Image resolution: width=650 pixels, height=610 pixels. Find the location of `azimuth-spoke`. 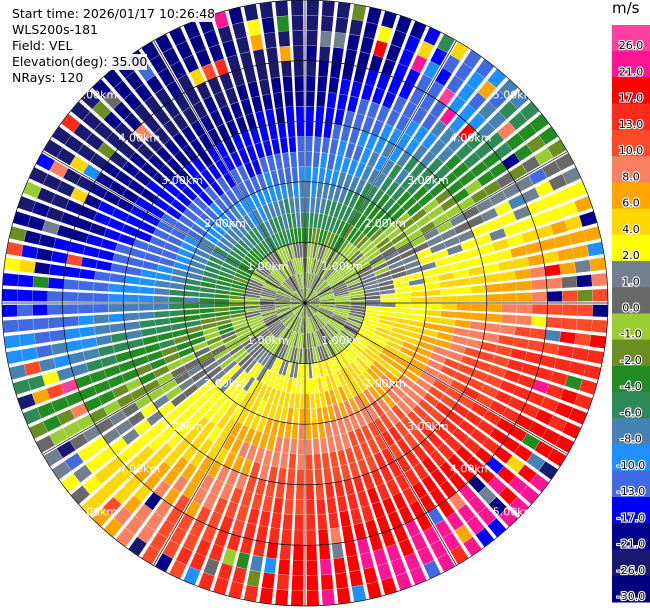

azimuth-spoke is located at coordinates (380, 434).